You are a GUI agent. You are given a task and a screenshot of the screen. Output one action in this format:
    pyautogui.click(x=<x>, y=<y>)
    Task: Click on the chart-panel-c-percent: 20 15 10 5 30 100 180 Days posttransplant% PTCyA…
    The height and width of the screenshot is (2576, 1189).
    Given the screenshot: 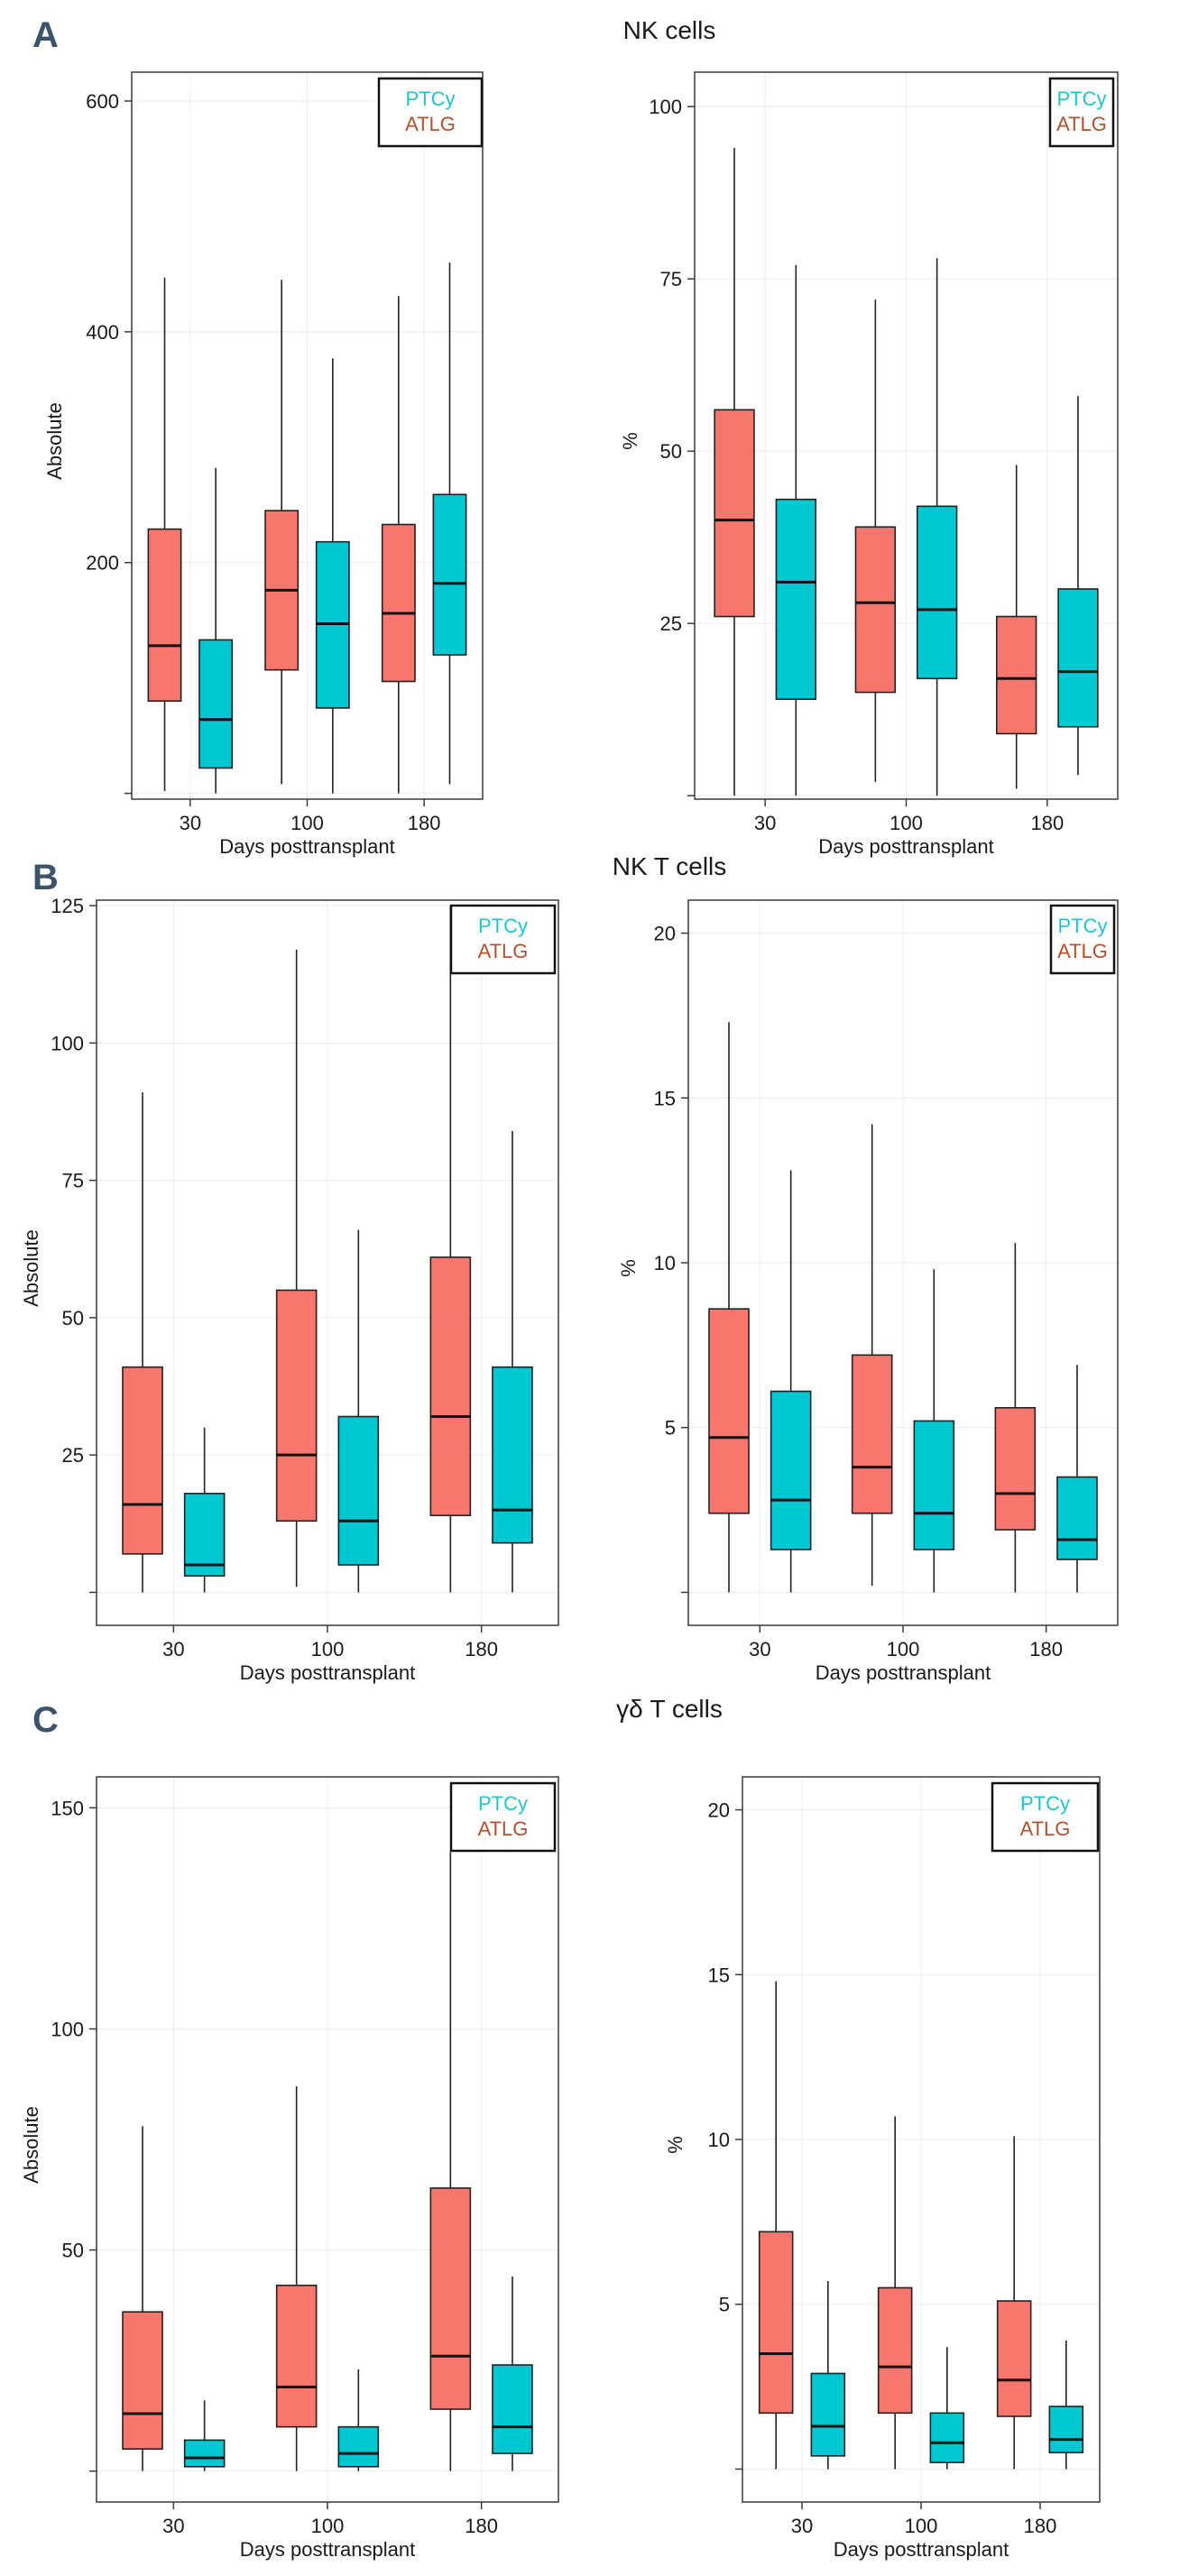 What is the action you would take?
    pyautogui.click(x=882, y=2168)
    